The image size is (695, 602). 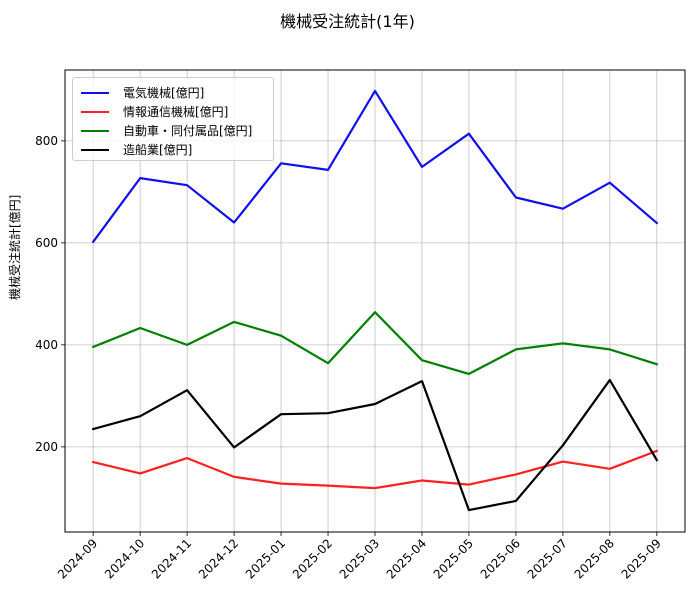 I want to click on legend-label: 造船業[億円], so click(x=158, y=150).